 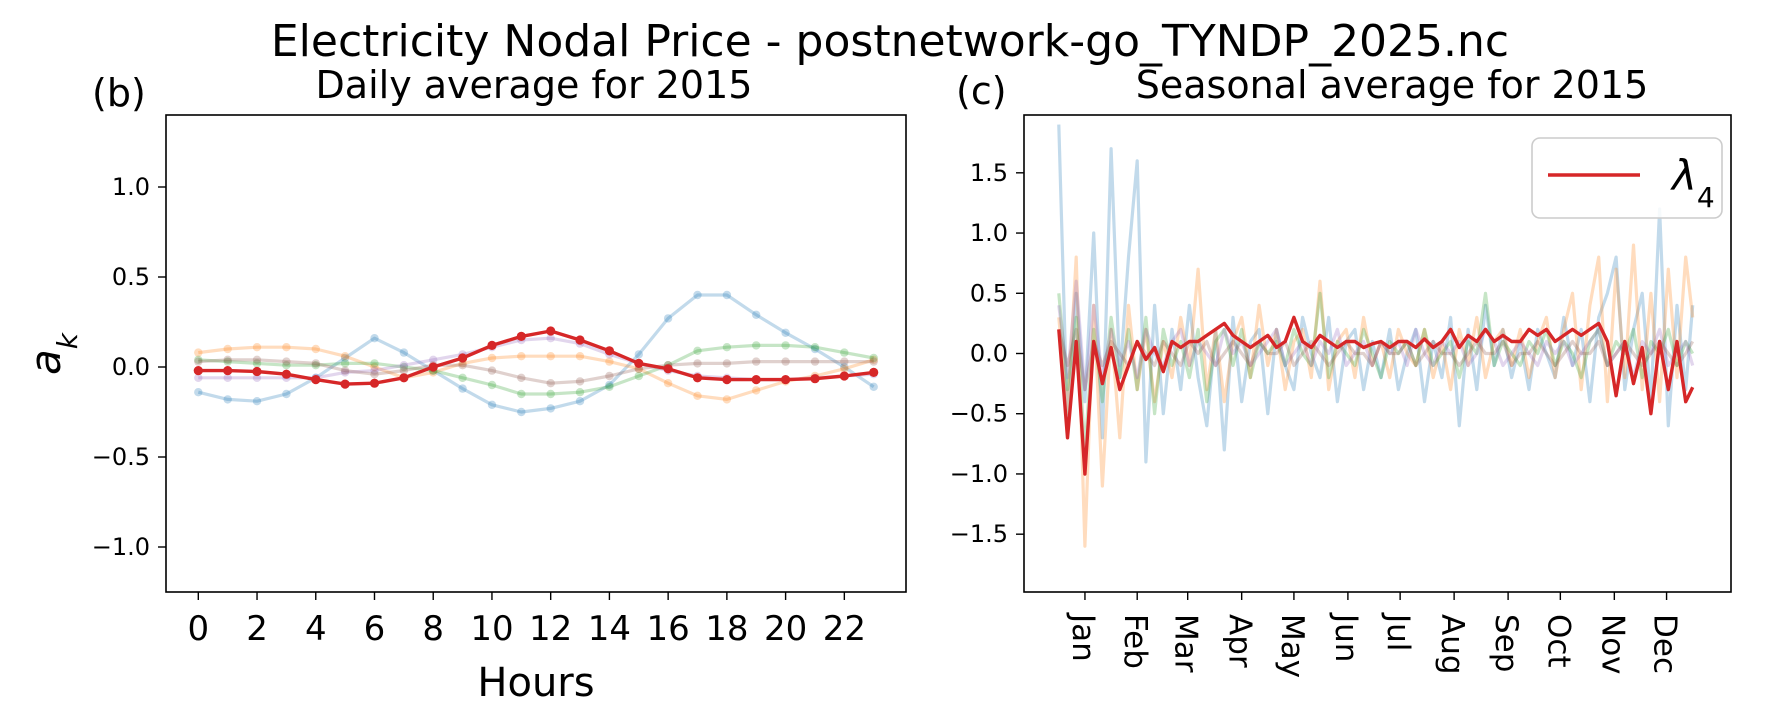 I want to click on series-line-brown, so click(x=1376, y=359).